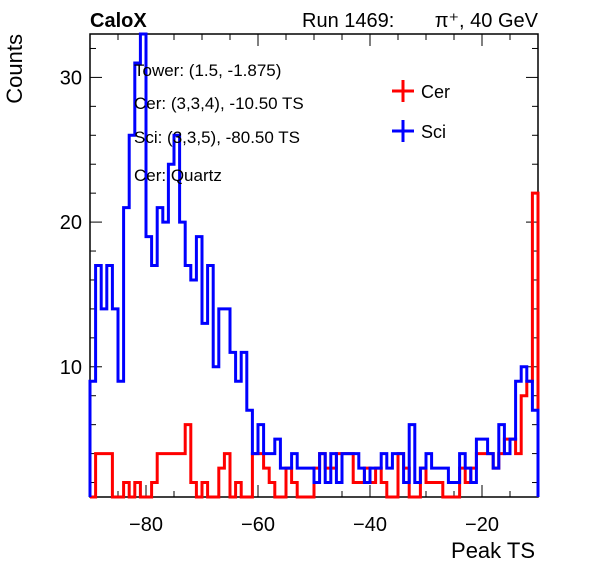  Describe the element at coordinates (493, 550) in the screenshot. I see `x-axis-label: Peak TS` at that location.